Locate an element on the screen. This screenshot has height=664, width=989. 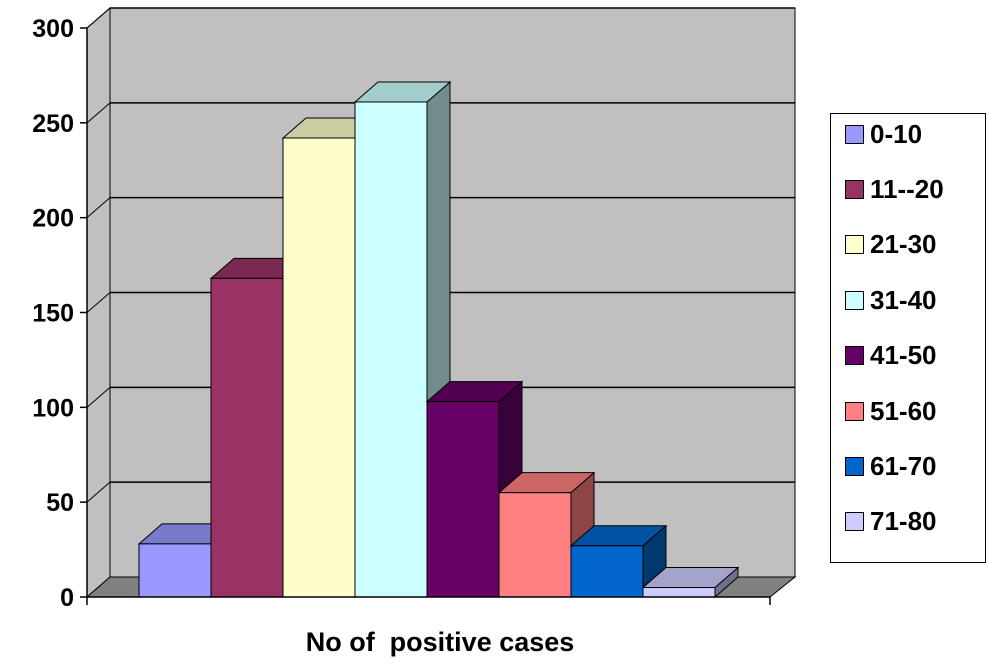
legend-item: 51-60 is located at coordinates (891, 411).